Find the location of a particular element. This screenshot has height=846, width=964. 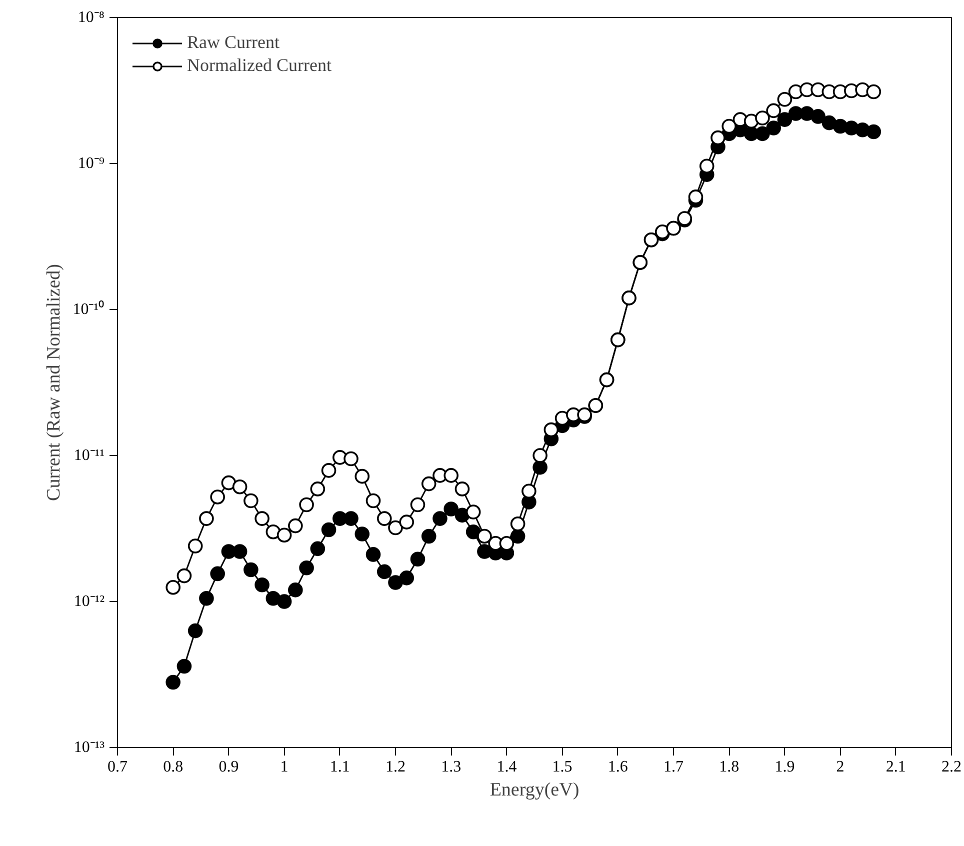

legend-label: Raw Current is located at coordinates (233, 42).